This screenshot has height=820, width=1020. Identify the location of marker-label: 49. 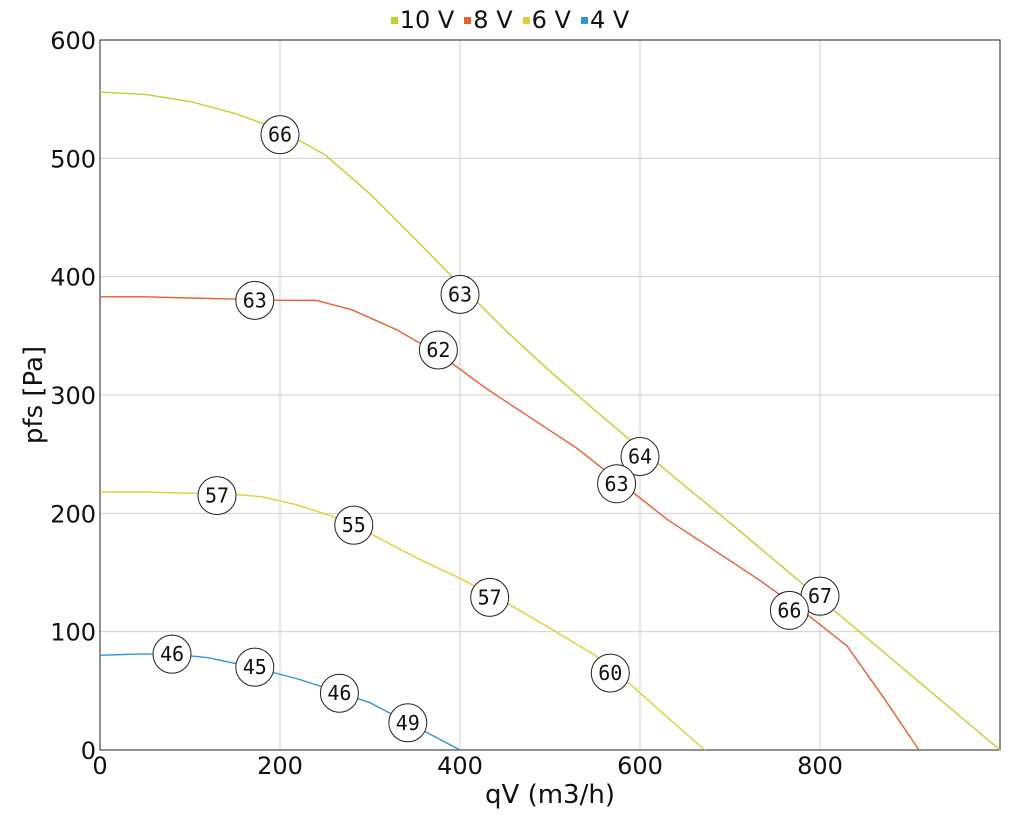
(408, 723).